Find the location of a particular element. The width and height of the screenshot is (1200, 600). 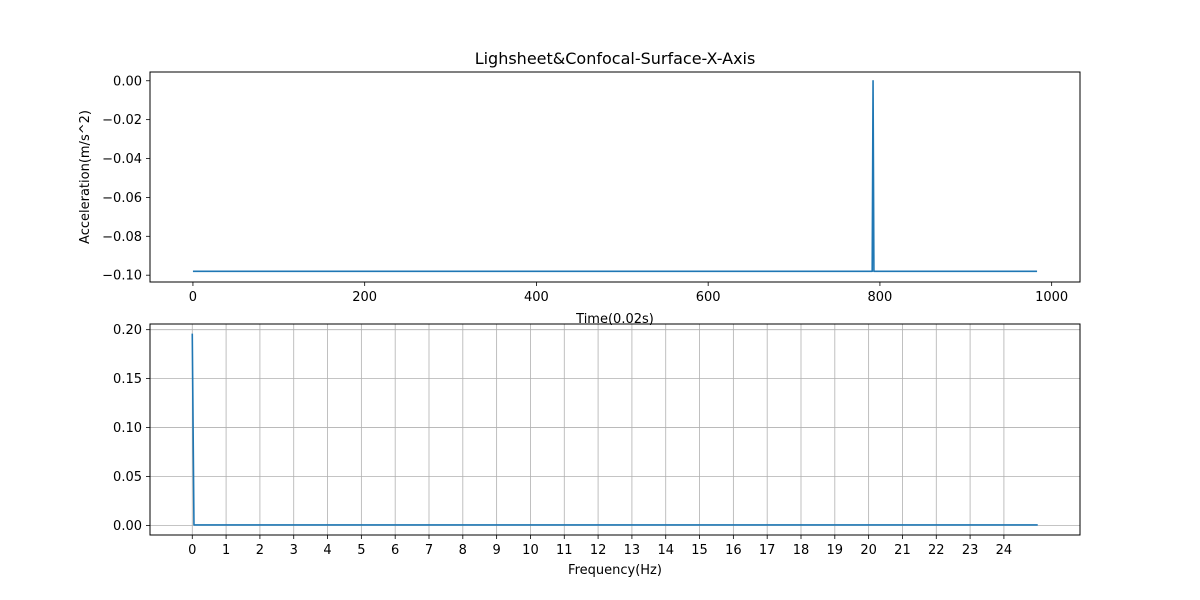

x-axis-ticks: 0 200 400 600 800 1000 is located at coordinates (628, 293).